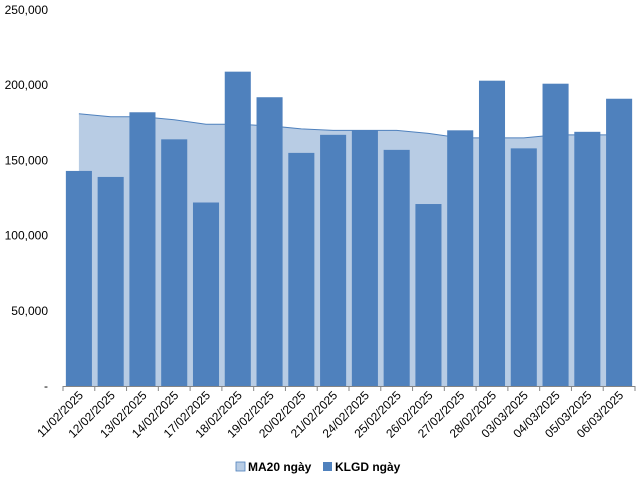 The width and height of the screenshot is (643, 482). I want to click on legend-label-ma20: MA20 ngày, so click(280, 467).